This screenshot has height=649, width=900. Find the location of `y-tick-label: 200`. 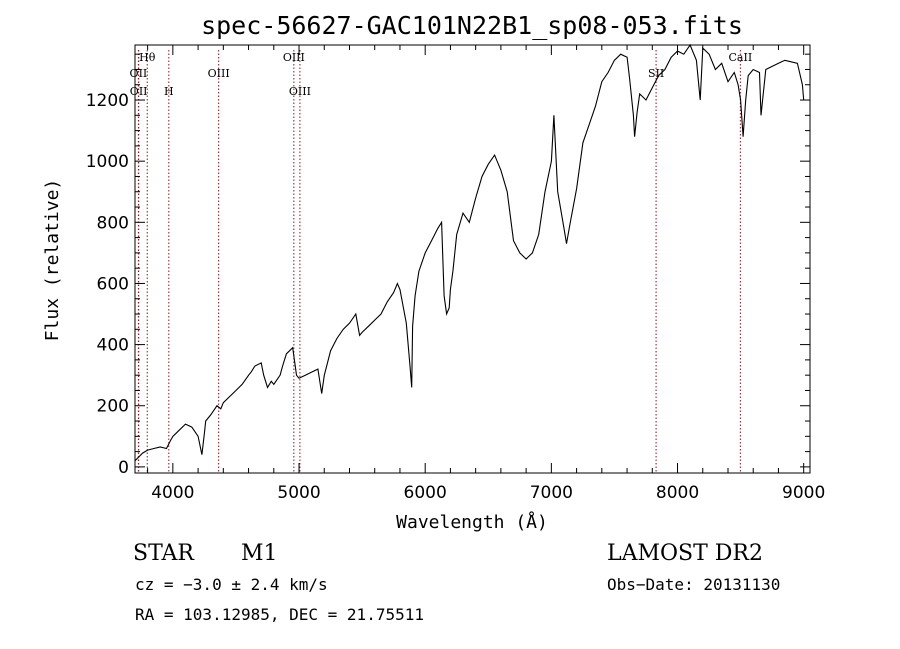

y-tick-label: 200 is located at coordinates (113, 407).